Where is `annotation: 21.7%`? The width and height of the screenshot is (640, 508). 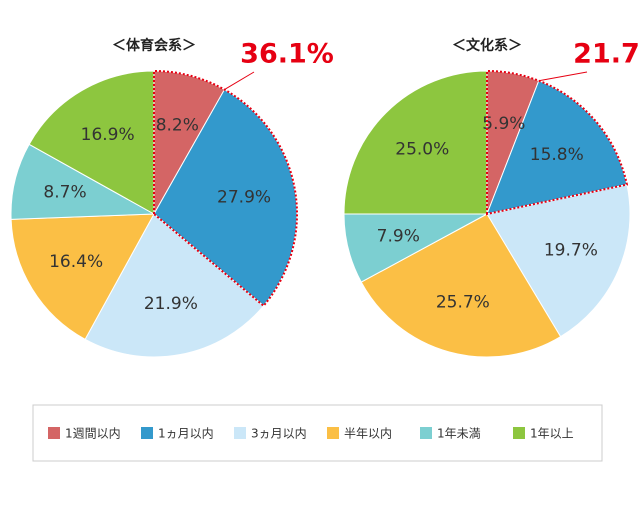
annotation: 21.7% is located at coordinates (606, 54).